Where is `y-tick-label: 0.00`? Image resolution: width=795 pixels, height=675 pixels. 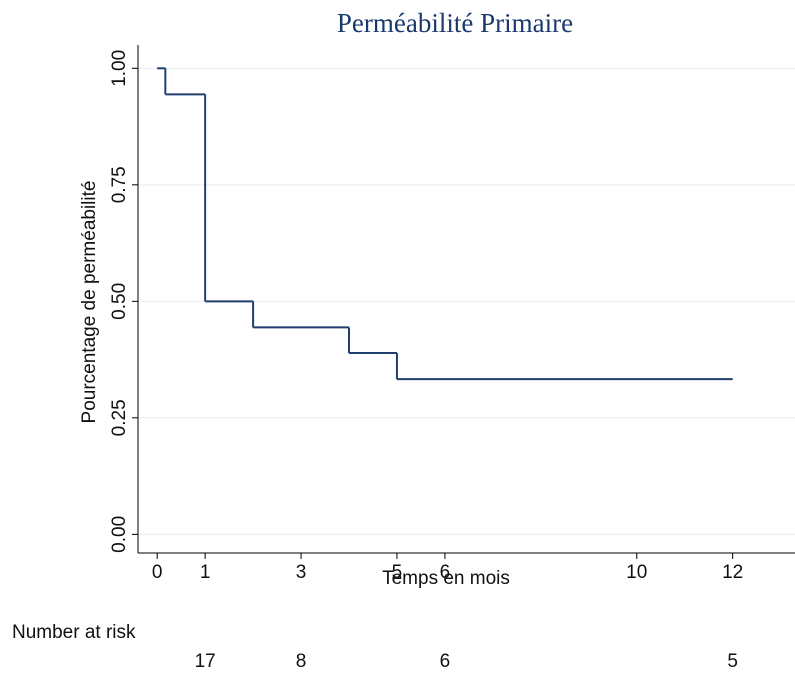
y-tick-label: 0.00 is located at coordinates (119, 534).